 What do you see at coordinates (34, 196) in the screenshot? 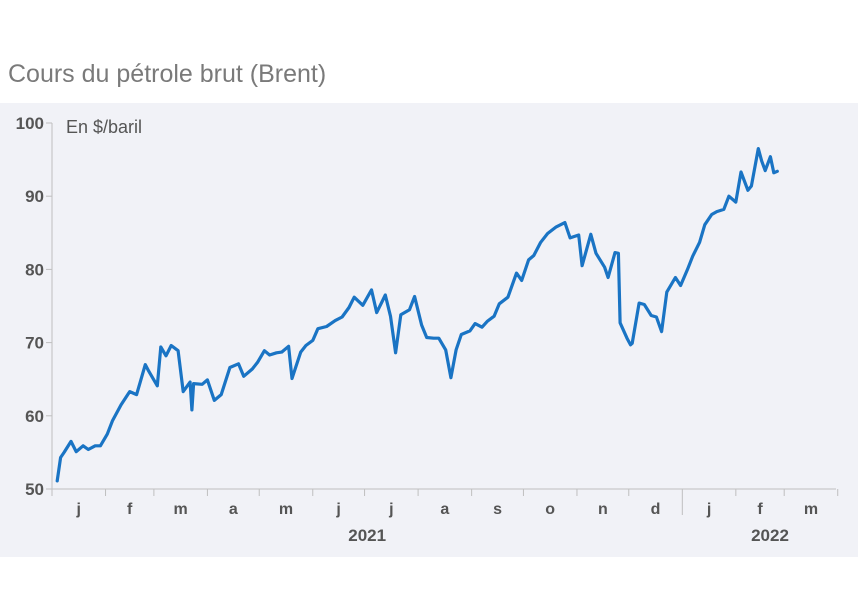
I see `y-tick-label: 90` at bounding box center [34, 196].